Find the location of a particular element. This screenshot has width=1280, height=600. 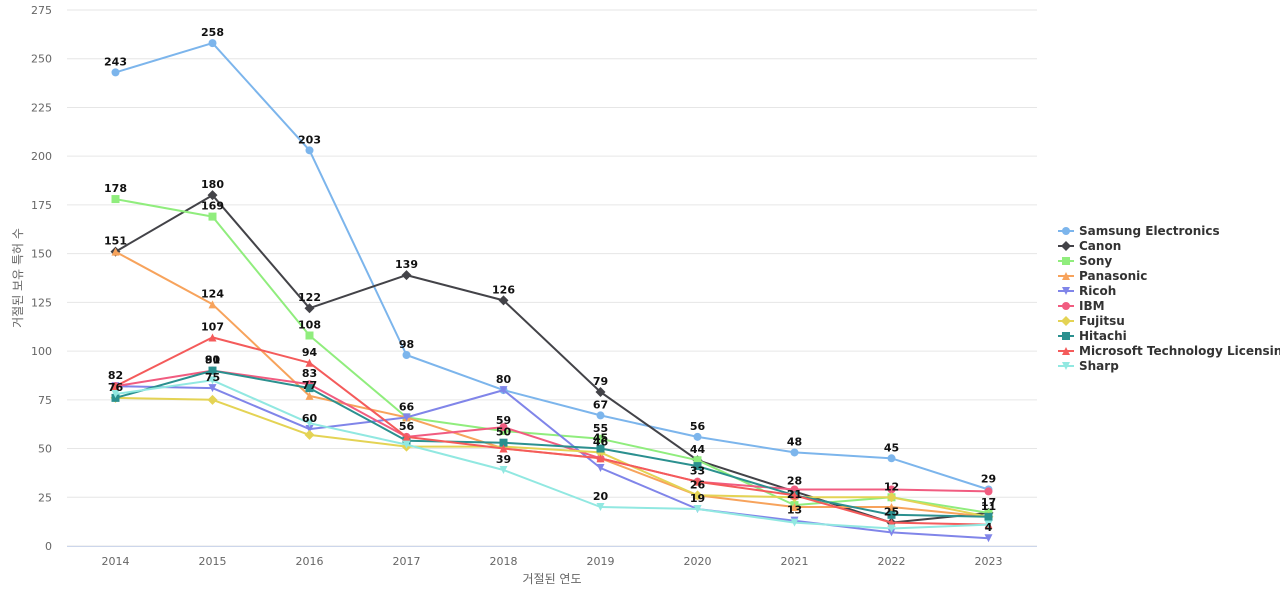

legend-item-fujitsu: Fujitsu is located at coordinates (1091, 321).